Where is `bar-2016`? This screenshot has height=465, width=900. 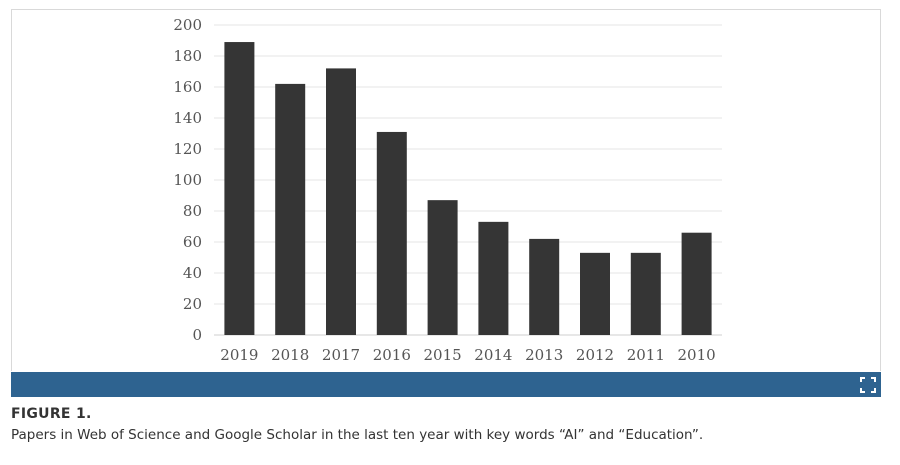 bar-2016 is located at coordinates (391, 233).